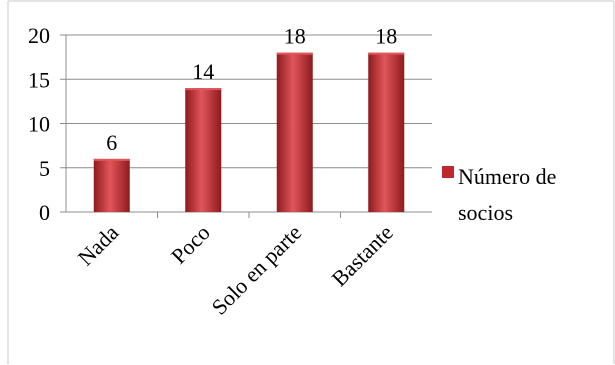 The height and width of the screenshot is (365, 615). What do you see at coordinates (190, 244) in the screenshot?
I see `x-category-label-1: Poco` at bounding box center [190, 244].